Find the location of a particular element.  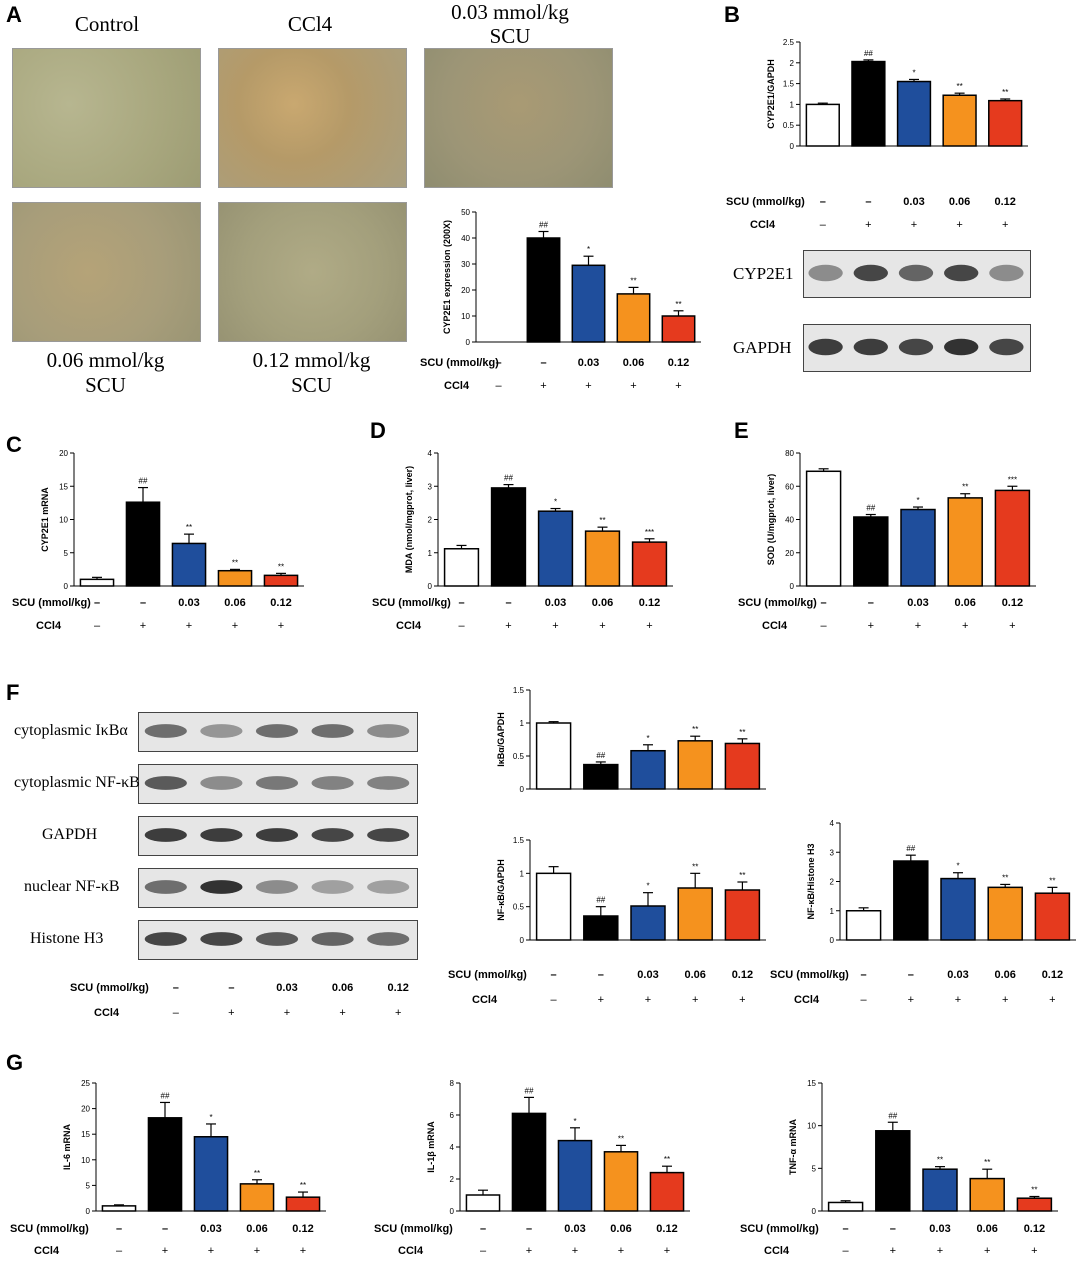

sig-mark-f3-4: ** is located at coordinates (1052, 880).